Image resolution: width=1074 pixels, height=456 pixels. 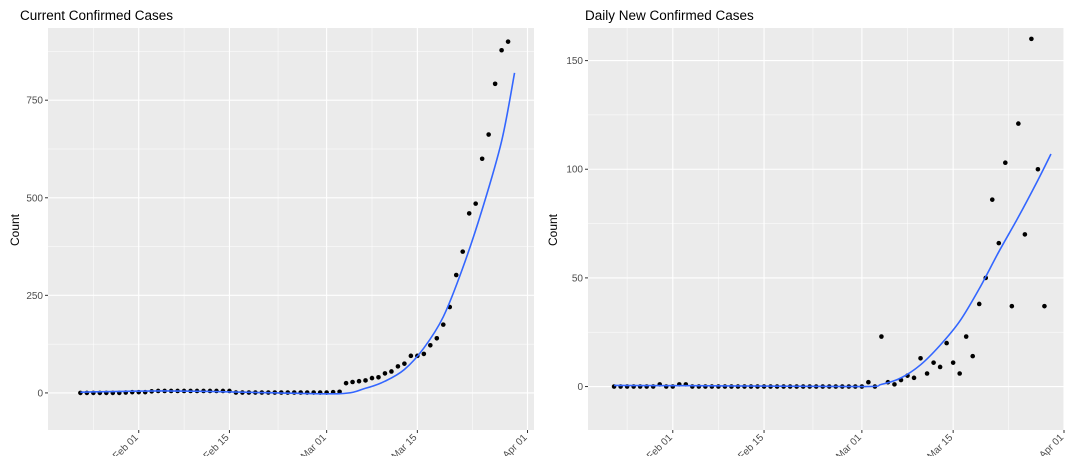 What do you see at coordinates (669, 15) in the screenshot?
I see `chart-title: Daily New Confirmed Cases` at bounding box center [669, 15].